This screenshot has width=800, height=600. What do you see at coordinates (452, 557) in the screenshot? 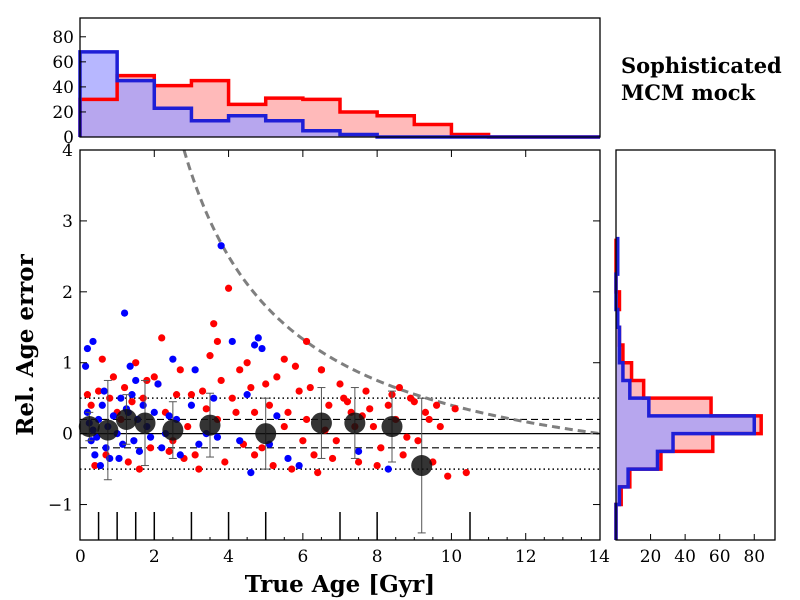
I see `x-tick-label: 10` at bounding box center [452, 557].